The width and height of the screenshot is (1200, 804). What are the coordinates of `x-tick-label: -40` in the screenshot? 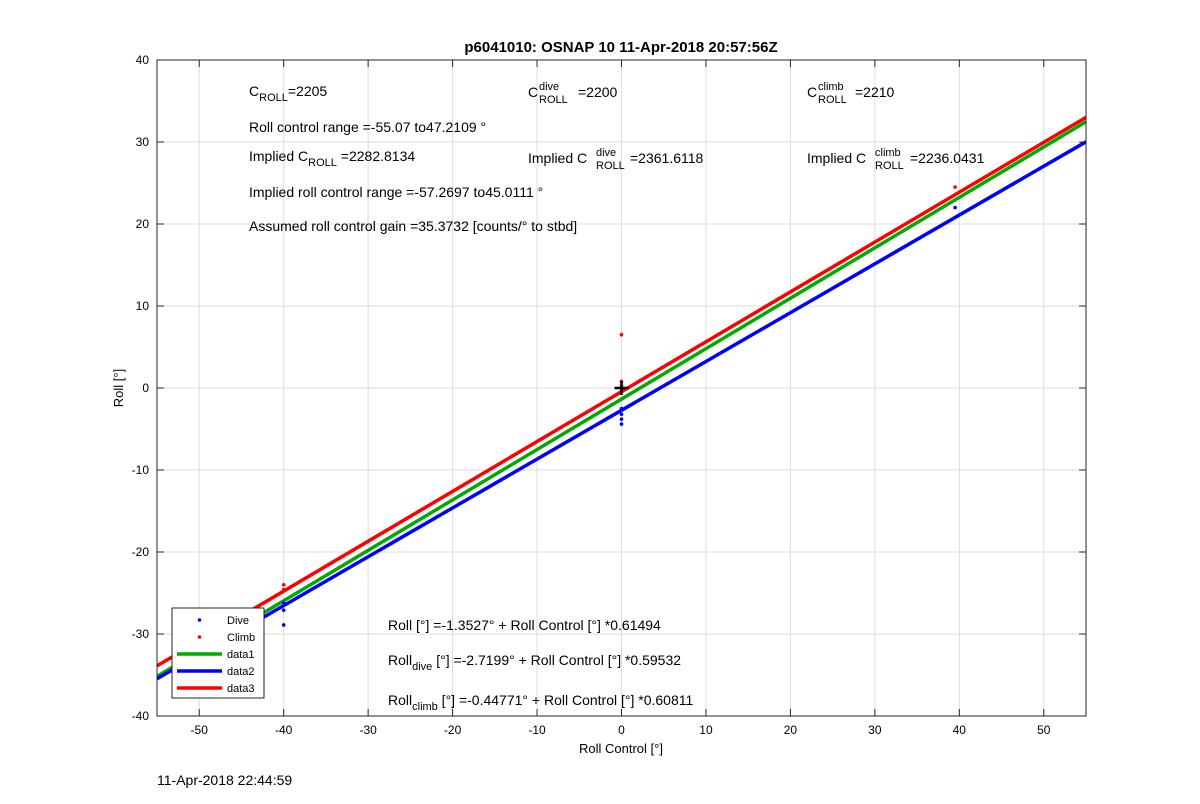 It's located at (284, 730).